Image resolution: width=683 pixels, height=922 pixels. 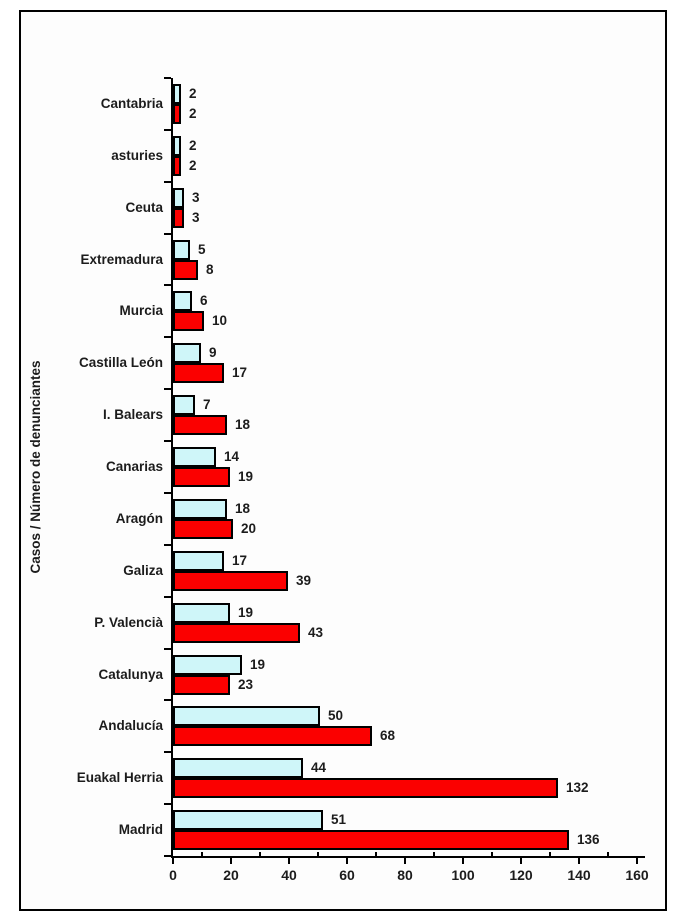 What do you see at coordinates (232, 456) in the screenshot?
I see `value-label-casos: 14` at bounding box center [232, 456].